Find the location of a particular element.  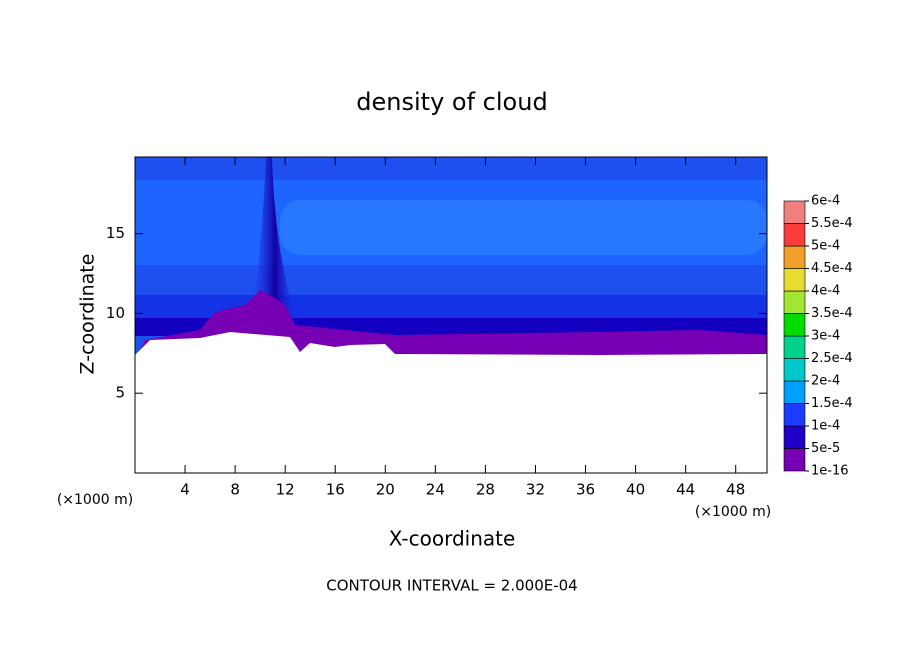

x-tick-label: 32 is located at coordinates (535, 490).